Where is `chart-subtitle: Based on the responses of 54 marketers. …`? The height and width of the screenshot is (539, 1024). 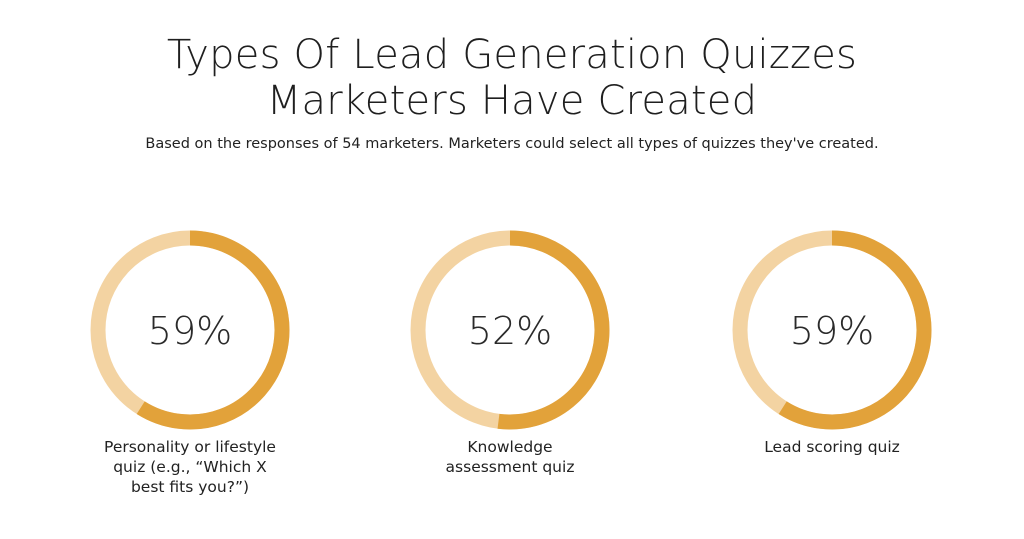 chart-subtitle: Based on the responses of 54 marketers. … is located at coordinates (512, 144).